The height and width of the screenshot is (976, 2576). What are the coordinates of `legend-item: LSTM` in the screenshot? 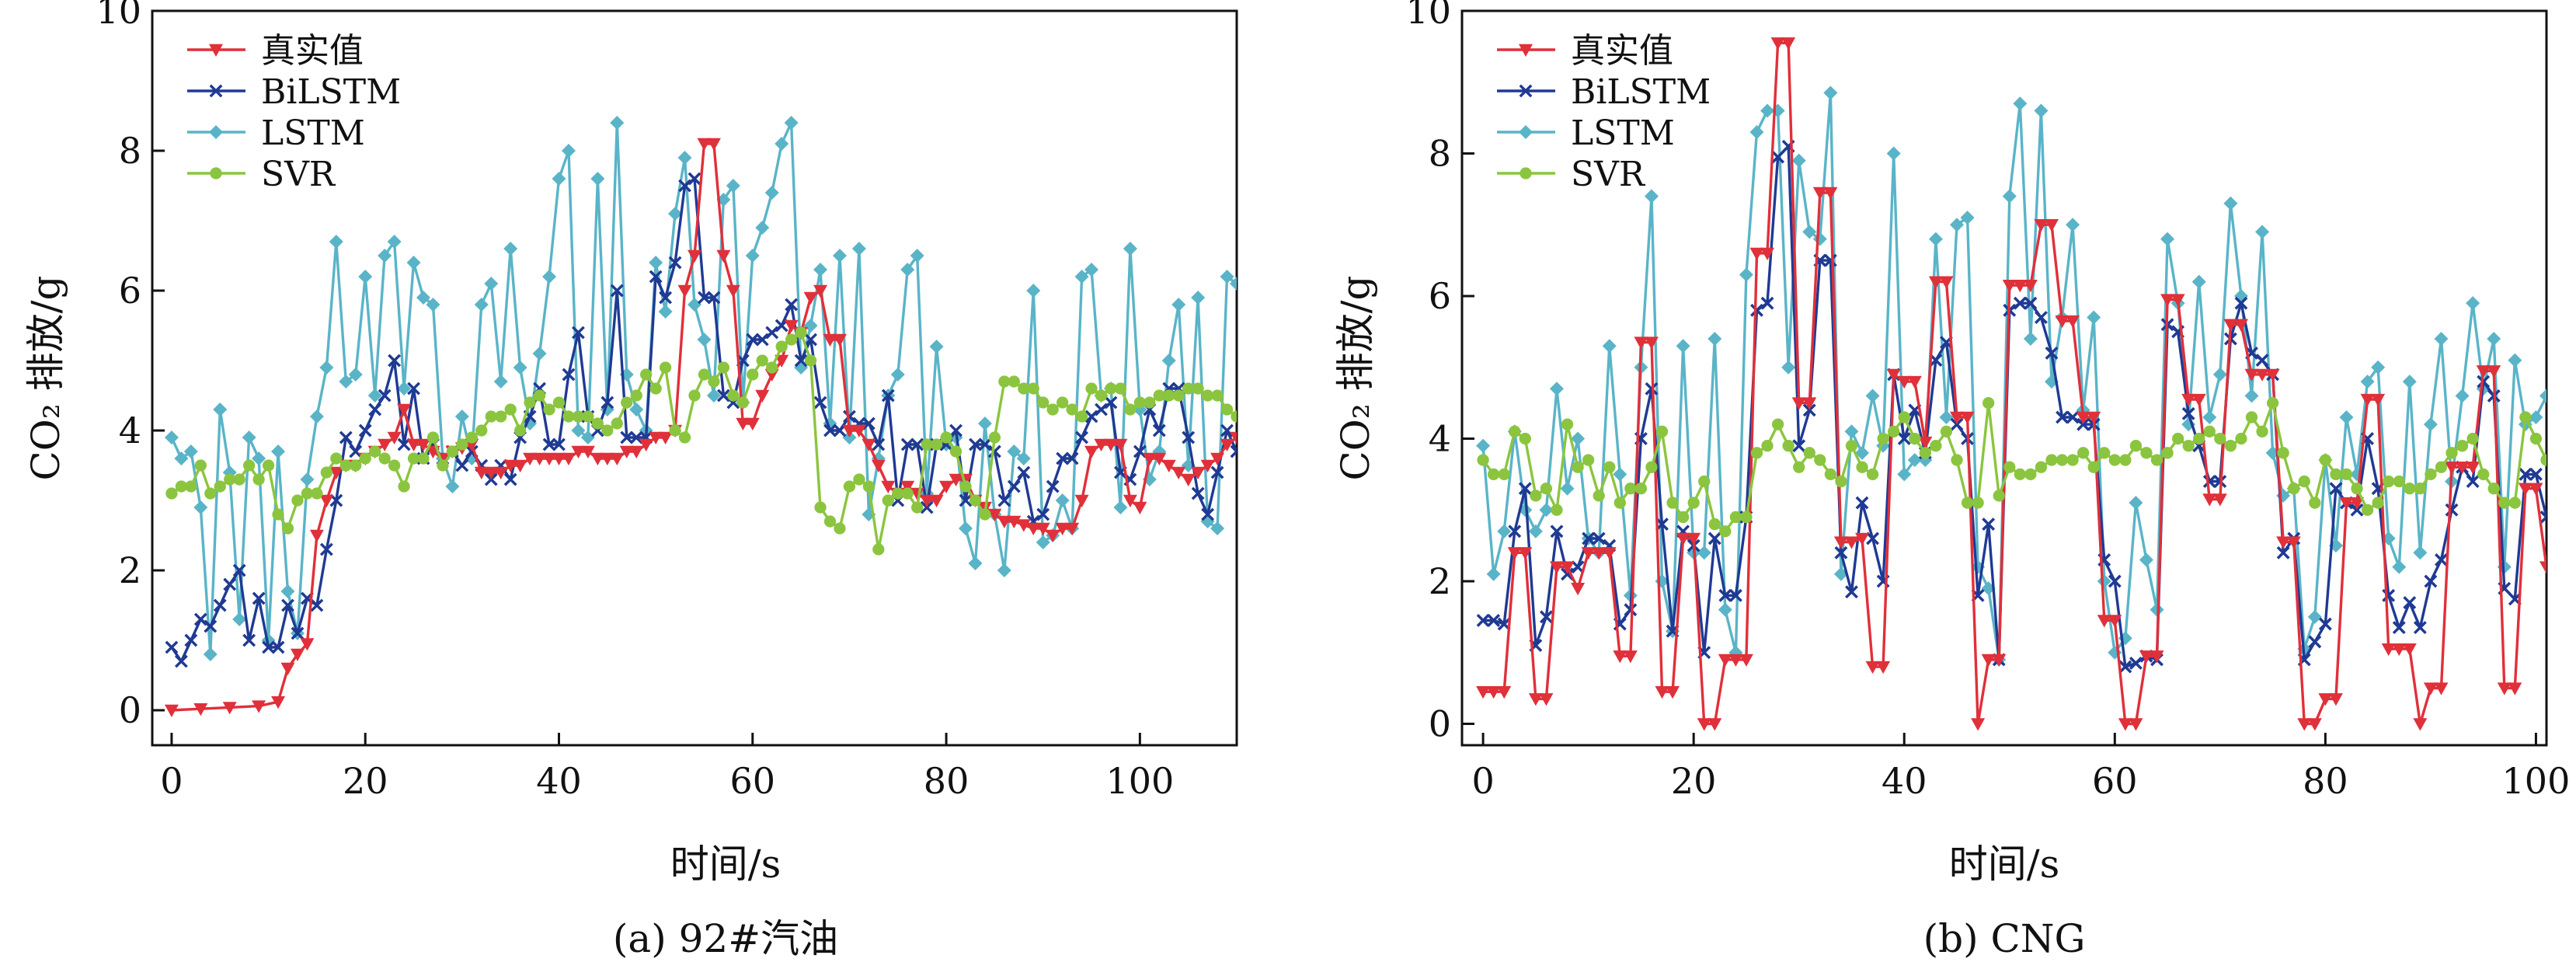 It's located at (1586, 133).